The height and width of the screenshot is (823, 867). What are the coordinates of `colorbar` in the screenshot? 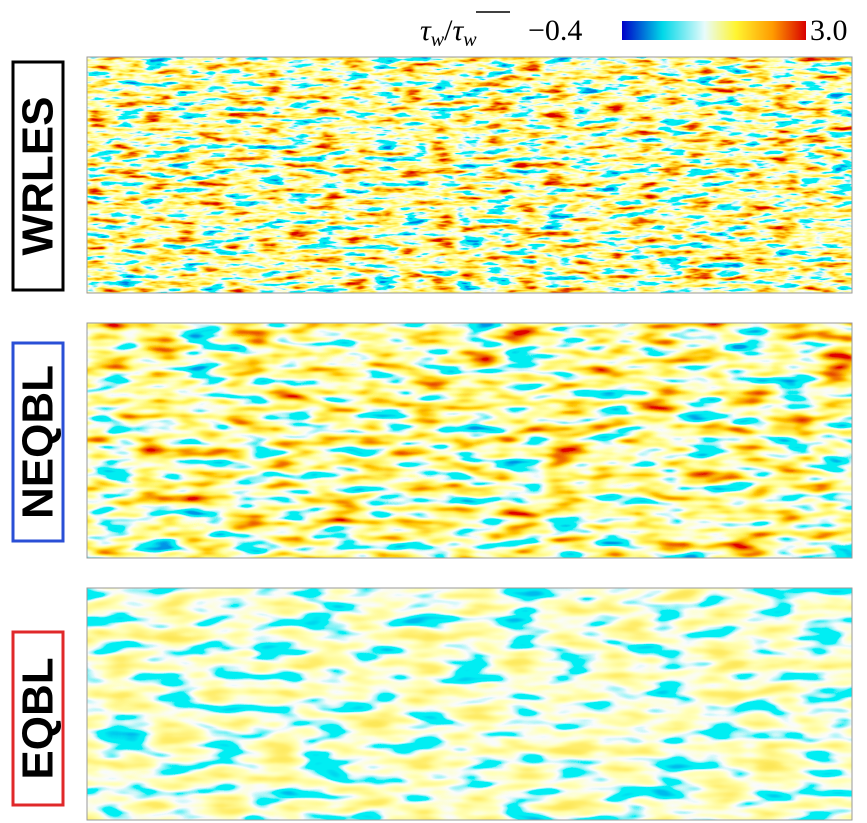 It's located at (714, 30).